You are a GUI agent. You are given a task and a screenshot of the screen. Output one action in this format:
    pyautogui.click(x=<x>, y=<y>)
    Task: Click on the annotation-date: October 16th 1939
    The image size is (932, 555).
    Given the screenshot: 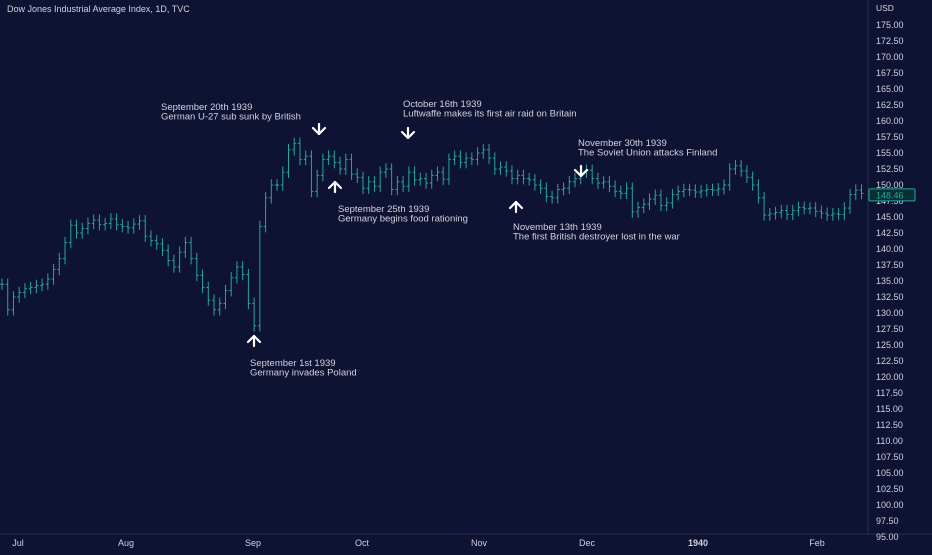 What is the action you would take?
    pyautogui.click(x=442, y=104)
    